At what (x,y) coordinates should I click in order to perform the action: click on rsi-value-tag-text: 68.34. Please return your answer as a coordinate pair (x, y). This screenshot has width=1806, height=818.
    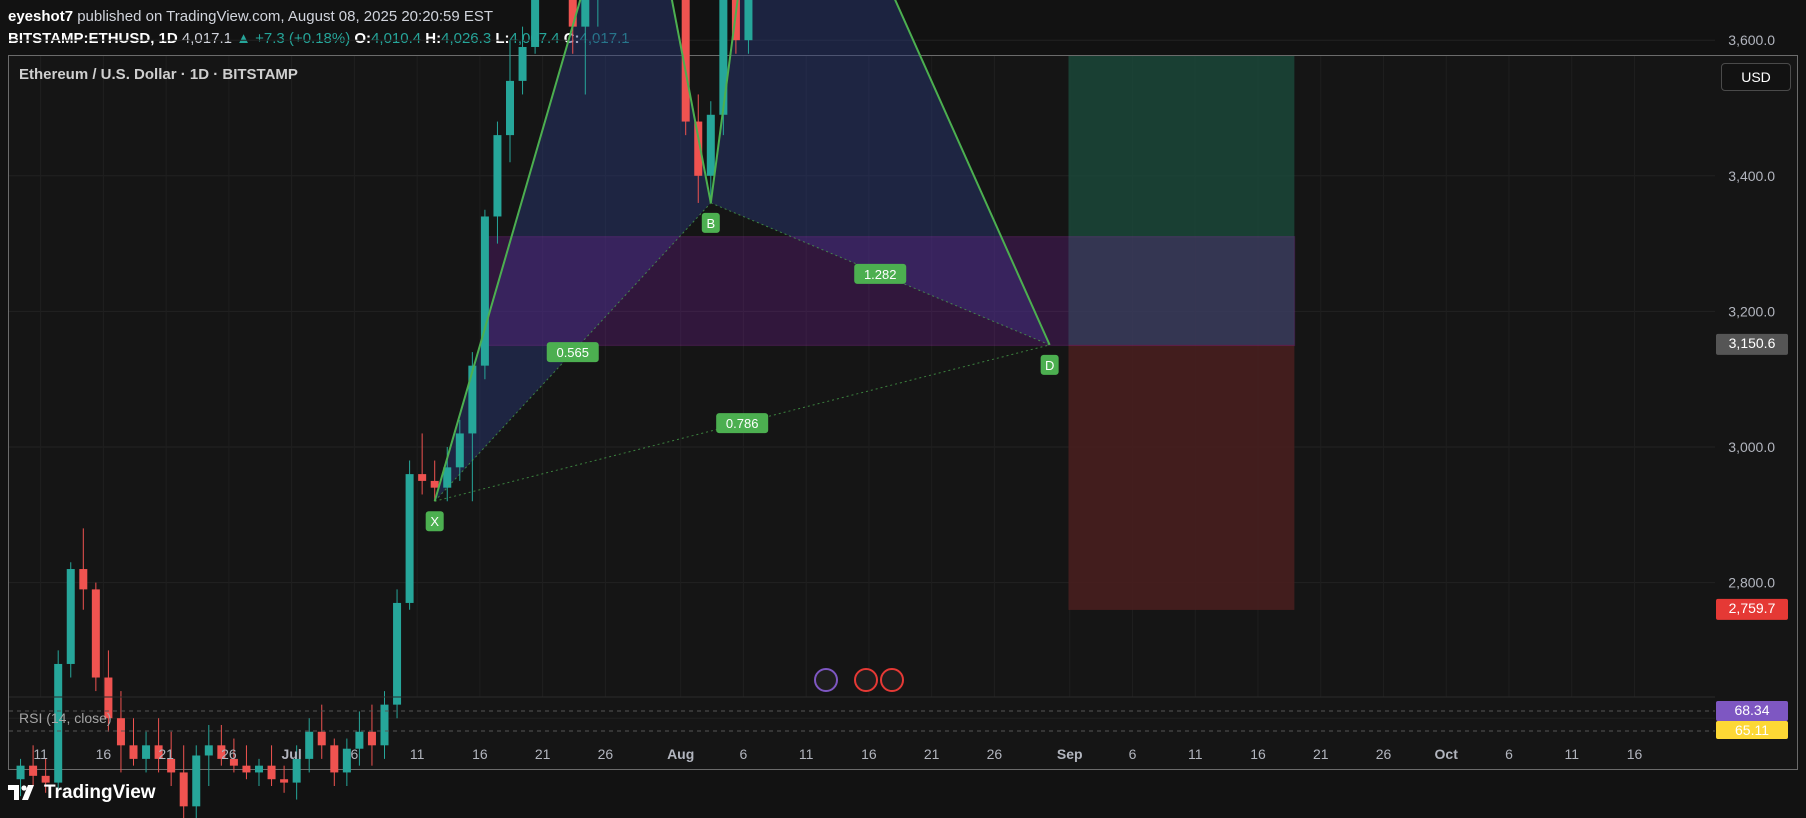
    Looking at the image, I should click on (1751, 710).